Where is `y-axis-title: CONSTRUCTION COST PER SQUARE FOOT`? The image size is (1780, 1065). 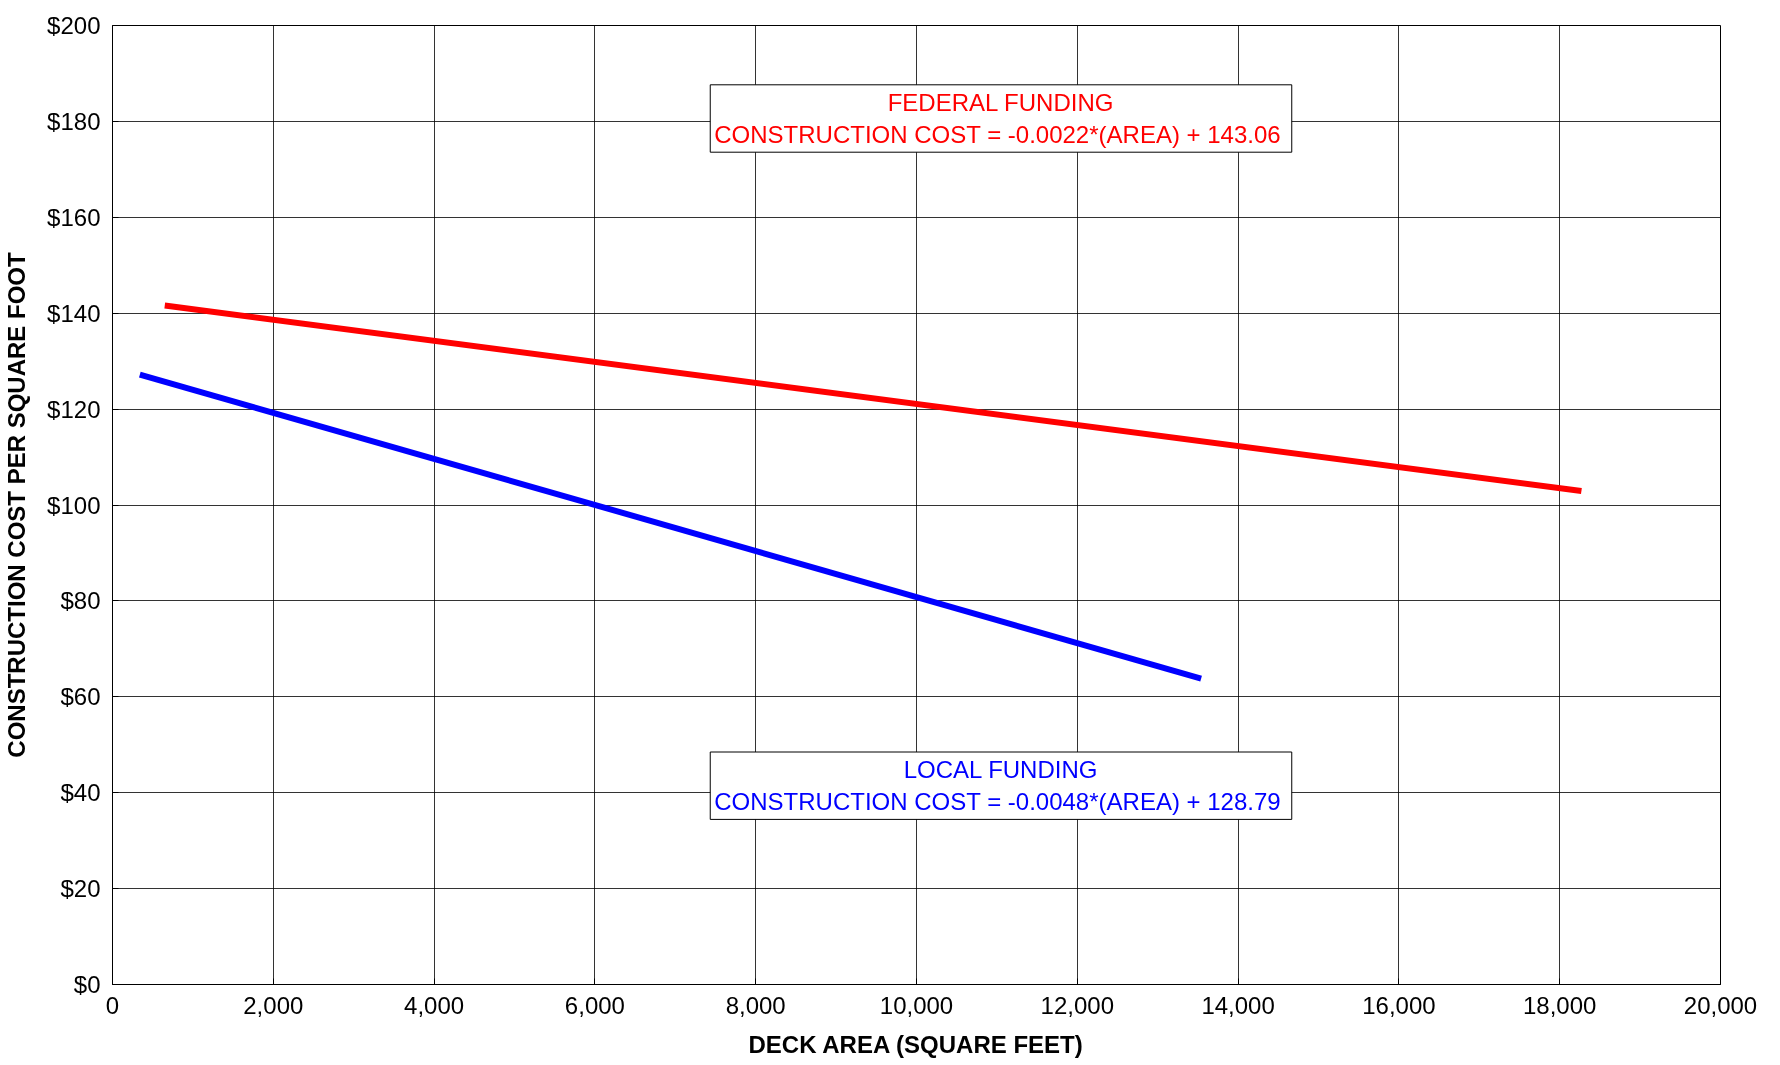 y-axis-title: CONSTRUCTION COST PER SQUARE FOOT is located at coordinates (17, 504).